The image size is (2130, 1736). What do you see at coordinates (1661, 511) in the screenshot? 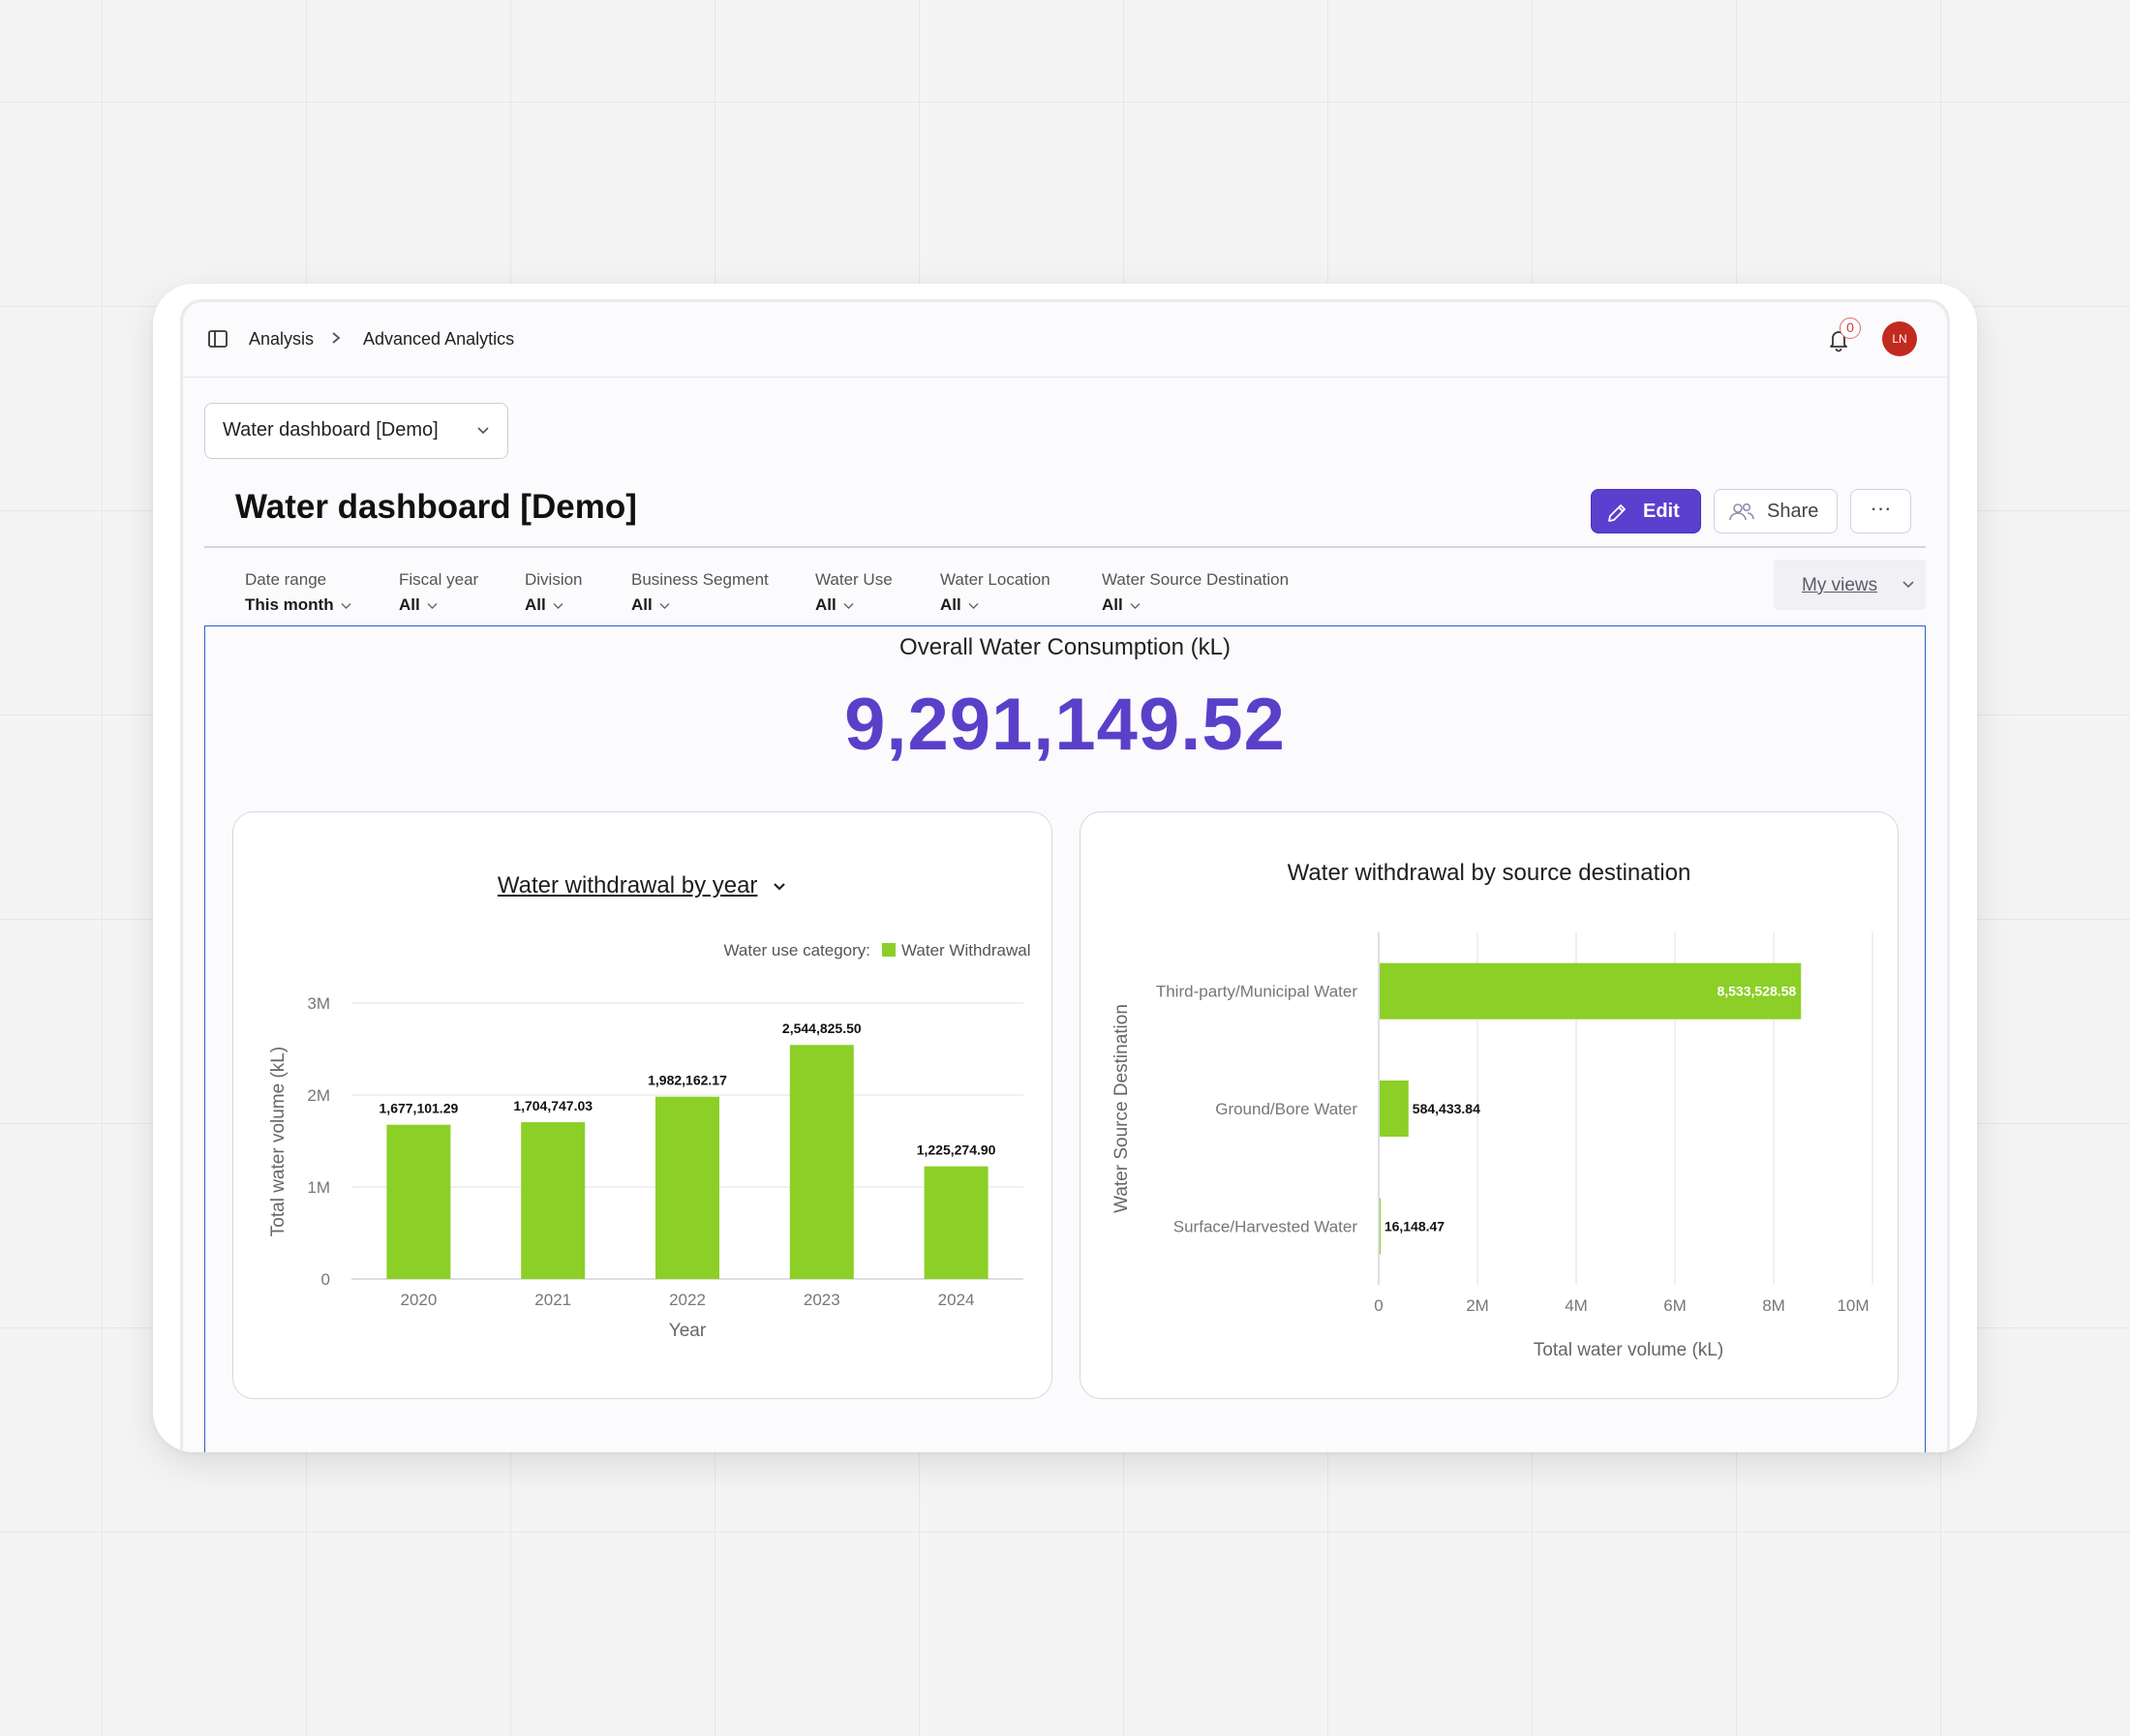
I see `edit-button-label: Edit` at bounding box center [1661, 511].